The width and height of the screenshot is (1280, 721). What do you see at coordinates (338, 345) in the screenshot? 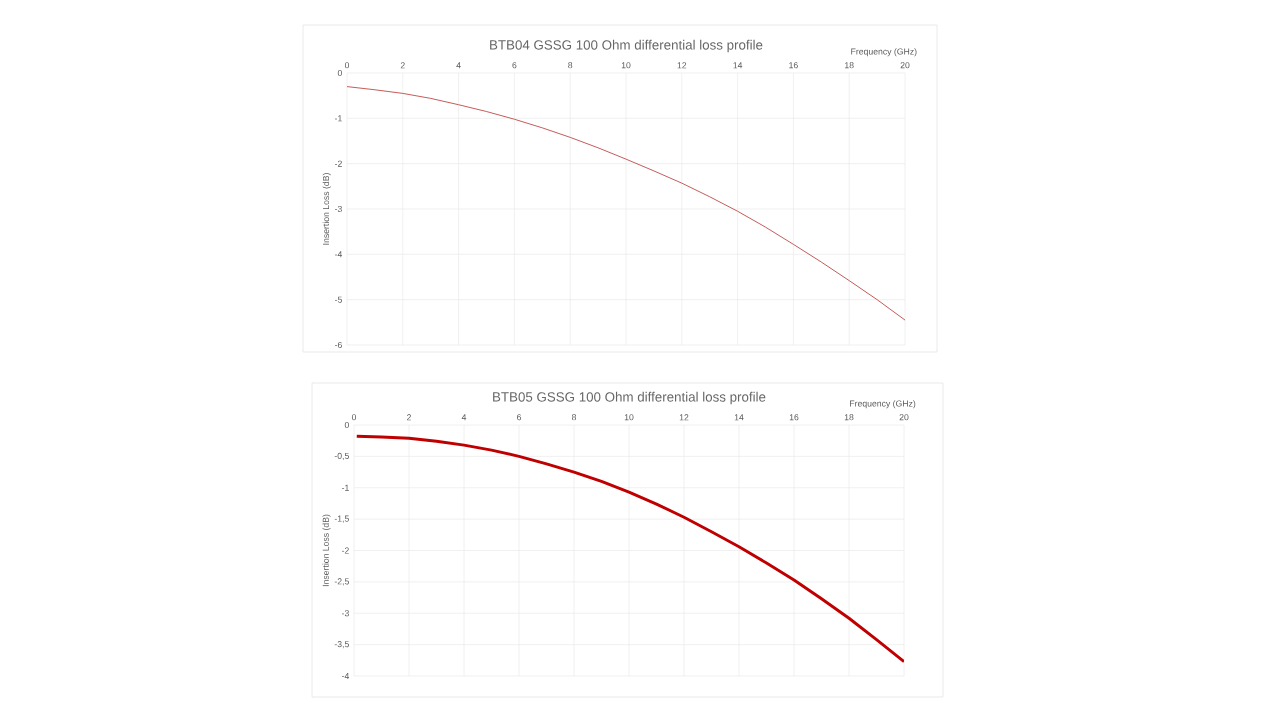
I see `y-tick-label: -6` at bounding box center [338, 345].